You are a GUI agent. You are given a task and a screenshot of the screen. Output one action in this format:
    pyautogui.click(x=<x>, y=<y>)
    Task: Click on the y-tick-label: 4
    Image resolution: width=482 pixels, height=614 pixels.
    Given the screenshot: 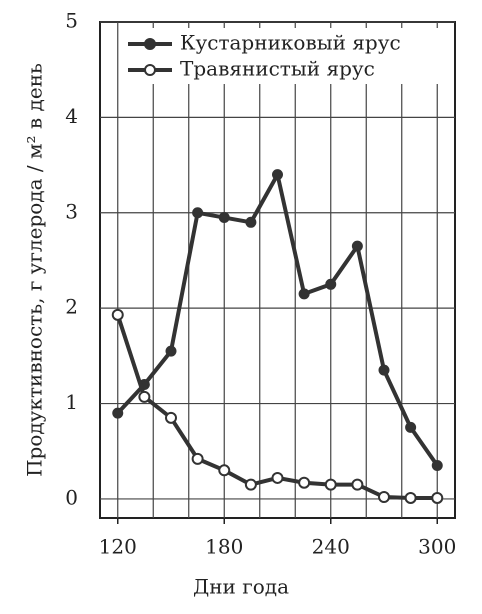 What is the action you would take?
    pyautogui.click(x=71, y=116)
    